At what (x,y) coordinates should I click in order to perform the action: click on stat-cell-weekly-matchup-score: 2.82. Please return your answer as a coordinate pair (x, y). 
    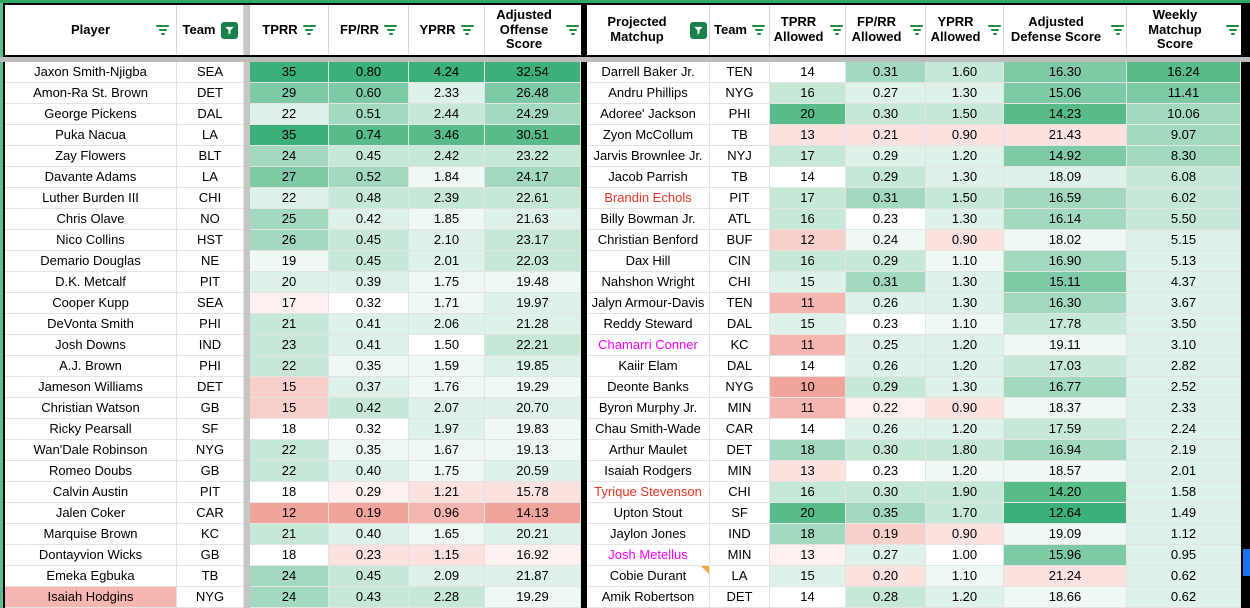
    Looking at the image, I should click on (1184, 366).